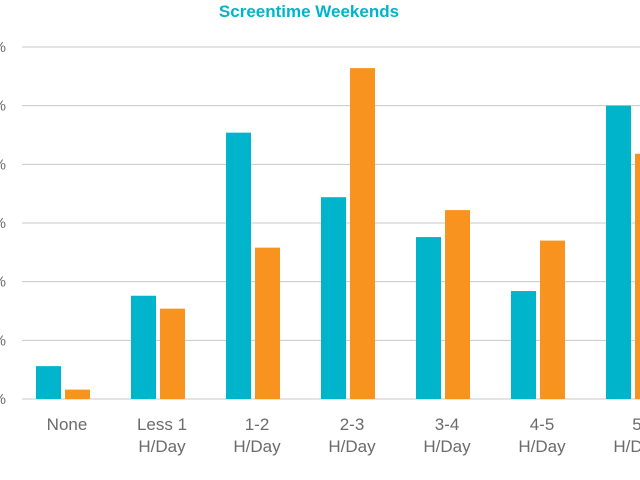  What do you see at coordinates (162, 424) in the screenshot?
I see `x-tick-label-line: Less 1` at bounding box center [162, 424].